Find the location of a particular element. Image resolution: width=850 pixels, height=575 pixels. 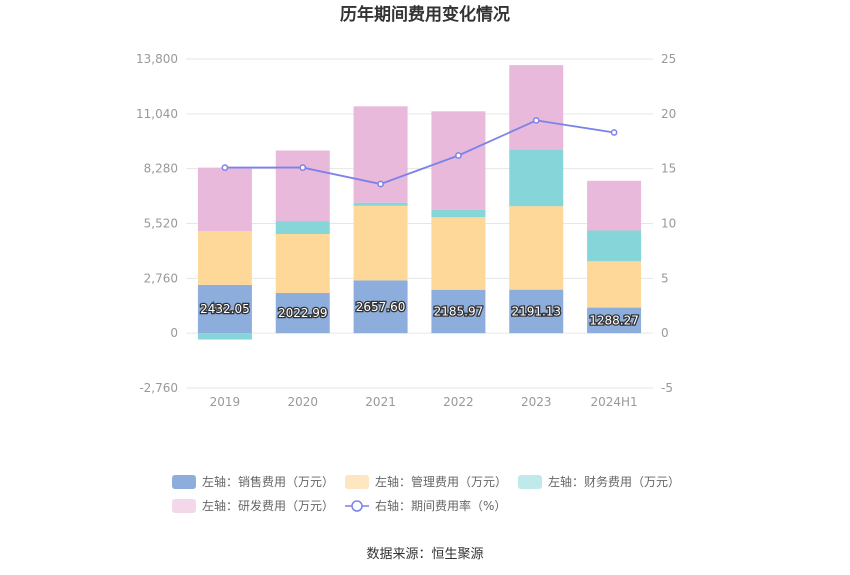

left-axis-tick-label: -2,760 is located at coordinates (158, 388).